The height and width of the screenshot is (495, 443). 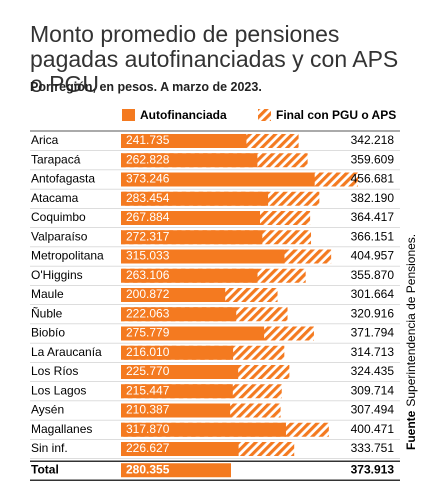 What do you see at coordinates (148, 390) in the screenshot?
I see `value-label: 215.447` at bounding box center [148, 390].